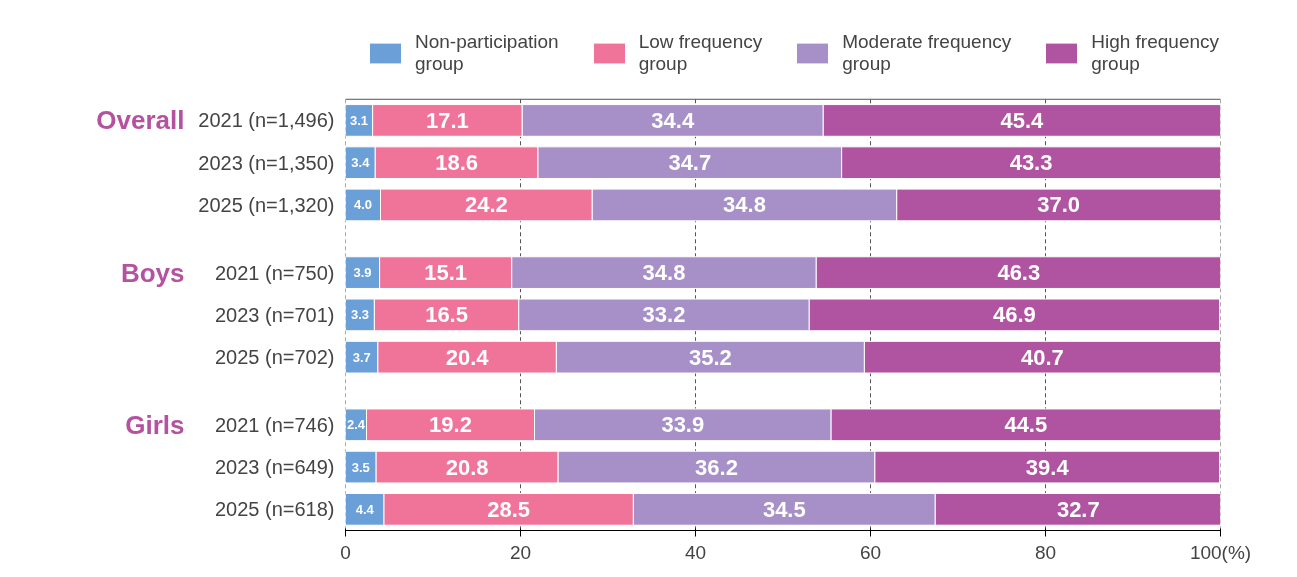  I want to click on data-label: 34.7, so click(690, 163).